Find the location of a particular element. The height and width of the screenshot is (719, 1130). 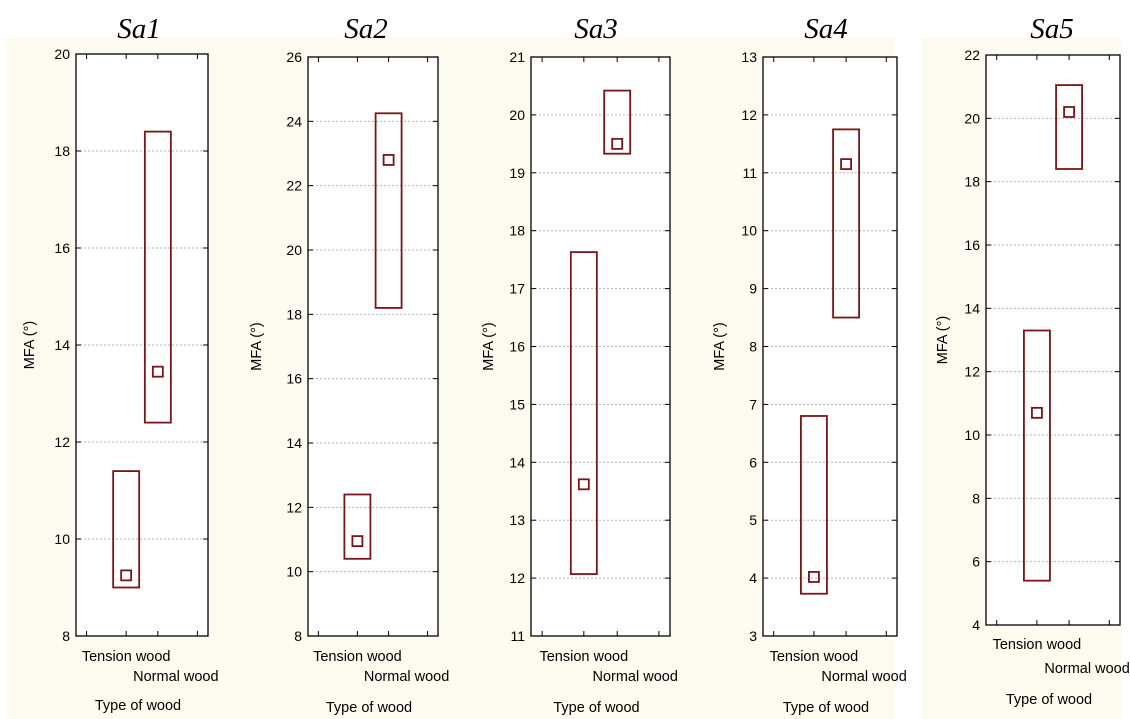

chart-title: Sa3 is located at coordinates (596, 29).